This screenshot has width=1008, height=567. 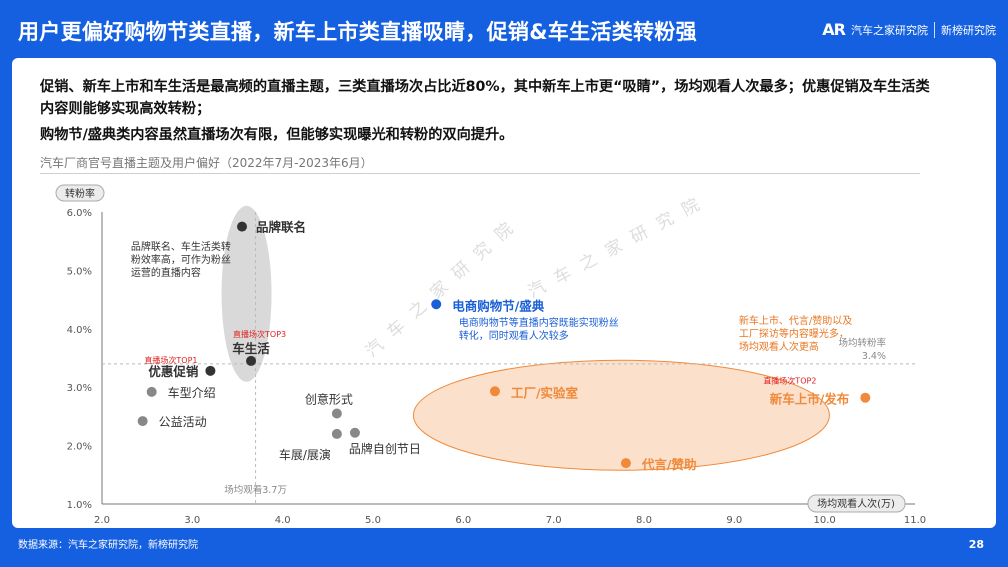 What do you see at coordinates (779, 346) in the screenshot?
I see `annotation-text: 场均观看人次更高` at bounding box center [779, 346].